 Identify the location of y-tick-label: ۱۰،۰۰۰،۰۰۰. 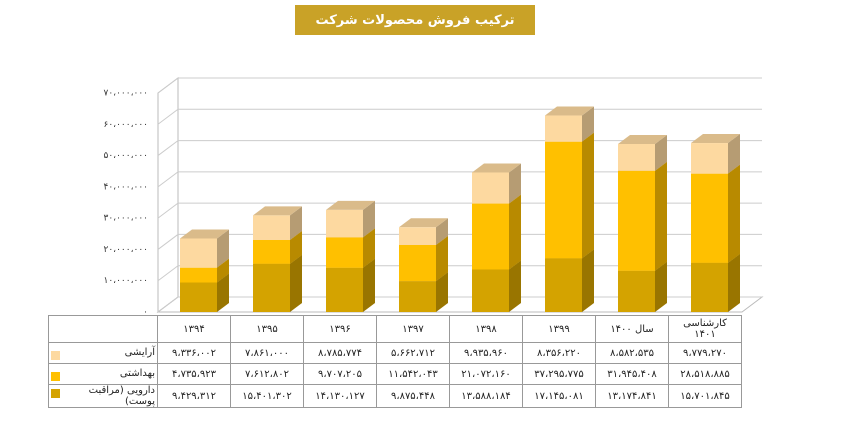
(126, 281).